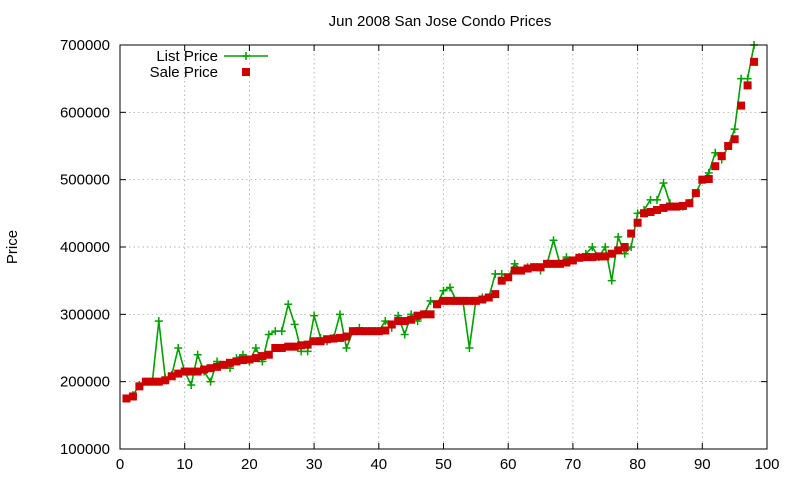 The width and height of the screenshot is (800, 480). Describe the element at coordinates (85, 45) in the screenshot. I see `y-tick-label: 700000` at that location.